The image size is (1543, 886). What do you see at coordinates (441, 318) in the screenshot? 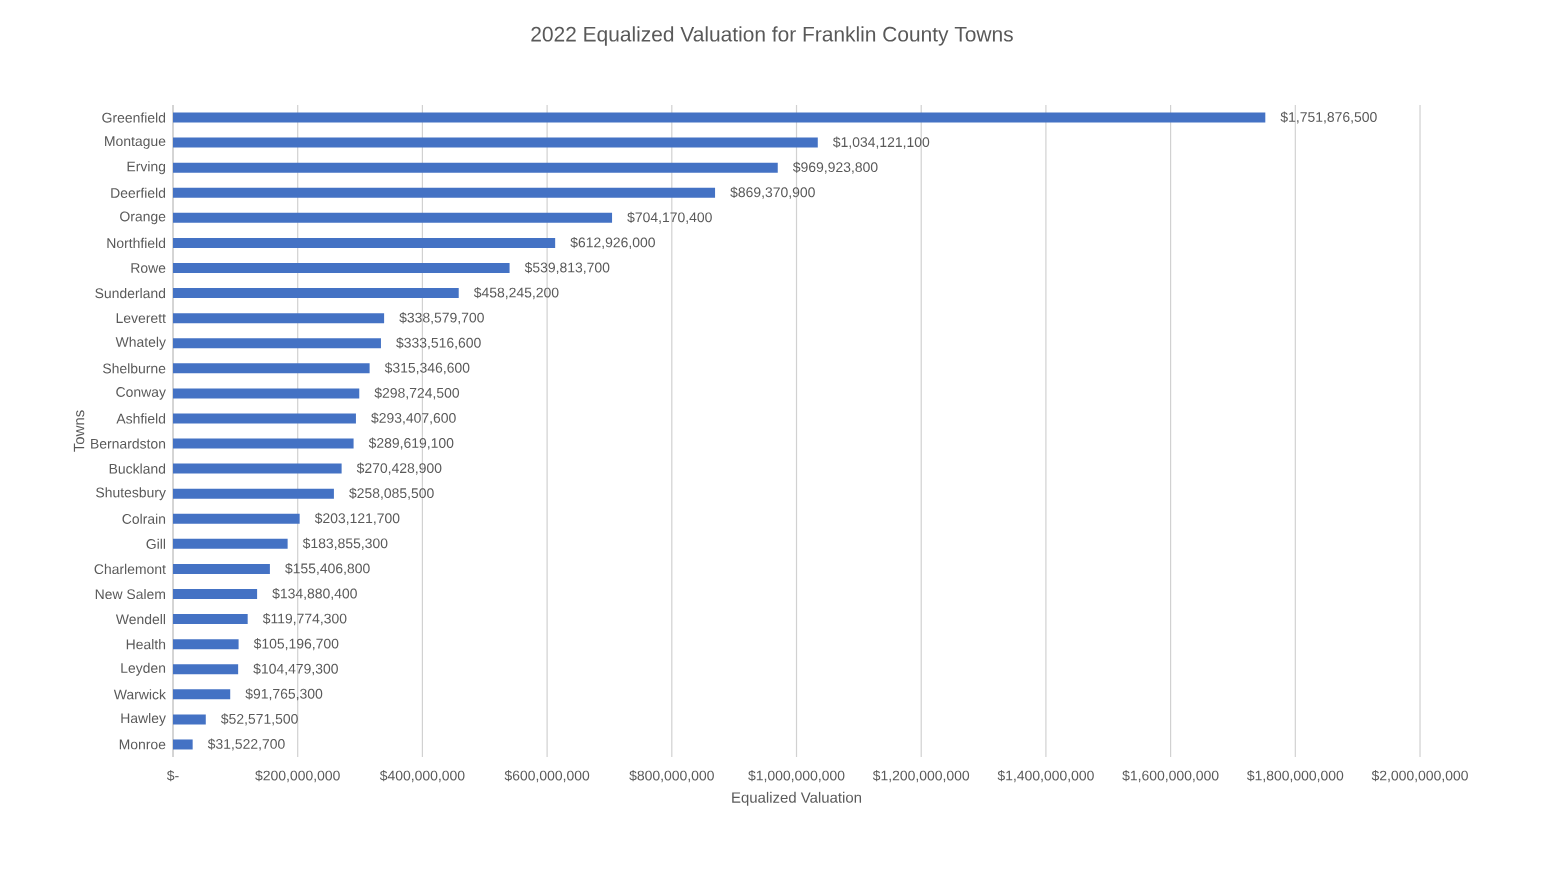
I see `data-label: $338,579,700` at bounding box center [441, 318].